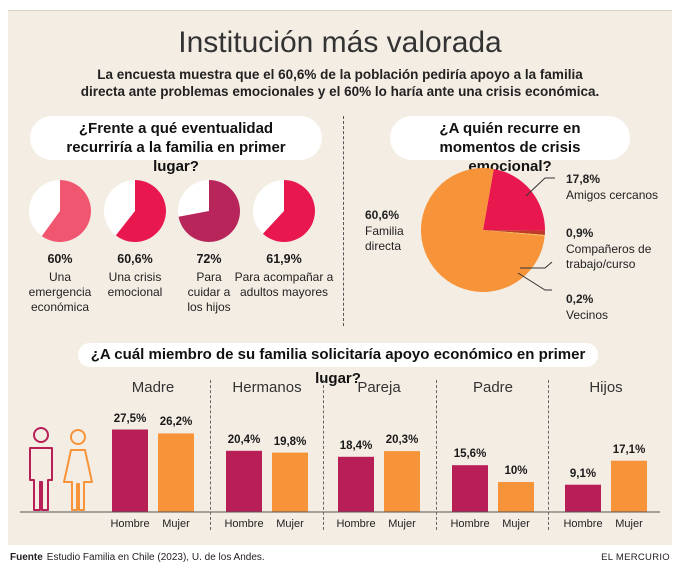 This screenshot has height=572, width=680. I want to click on pie-category-label: Una crisis emocional, so click(135, 284).